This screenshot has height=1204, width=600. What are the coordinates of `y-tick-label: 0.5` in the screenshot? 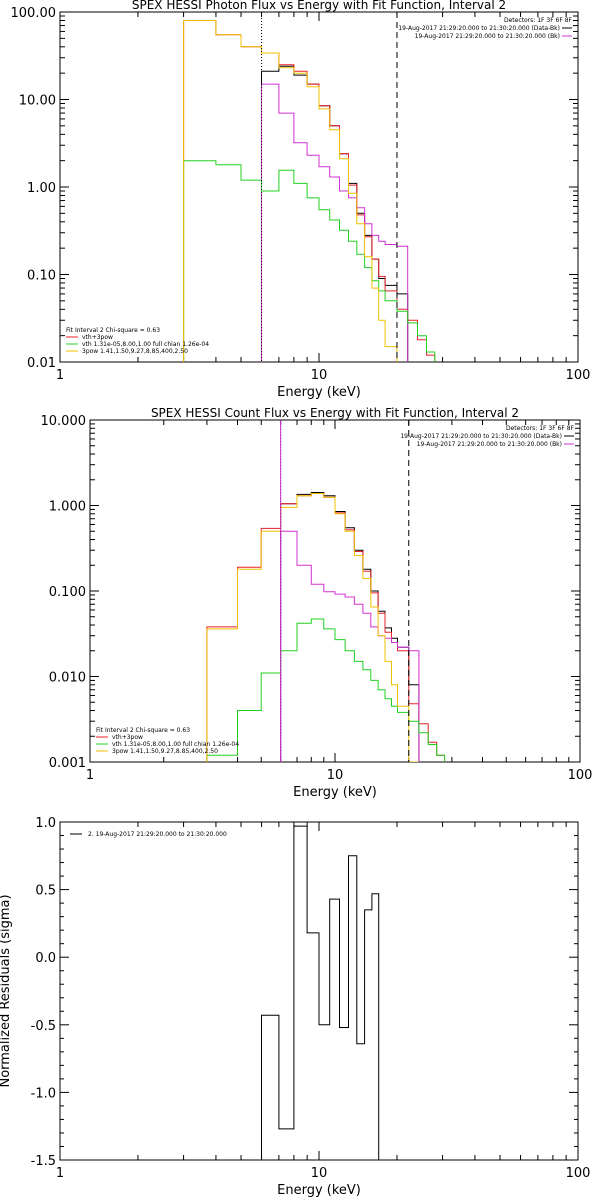 It's located at (45, 891).